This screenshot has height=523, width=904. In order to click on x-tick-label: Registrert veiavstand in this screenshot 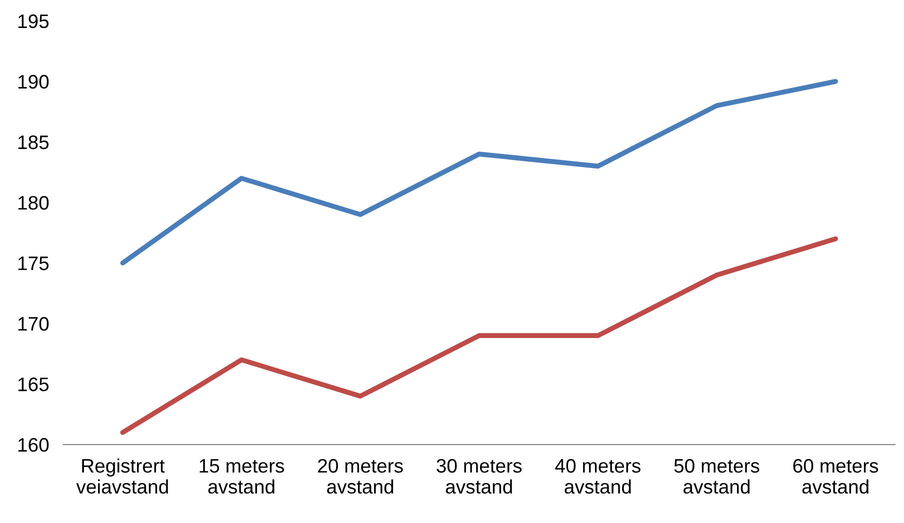, I will do `click(122, 476)`.